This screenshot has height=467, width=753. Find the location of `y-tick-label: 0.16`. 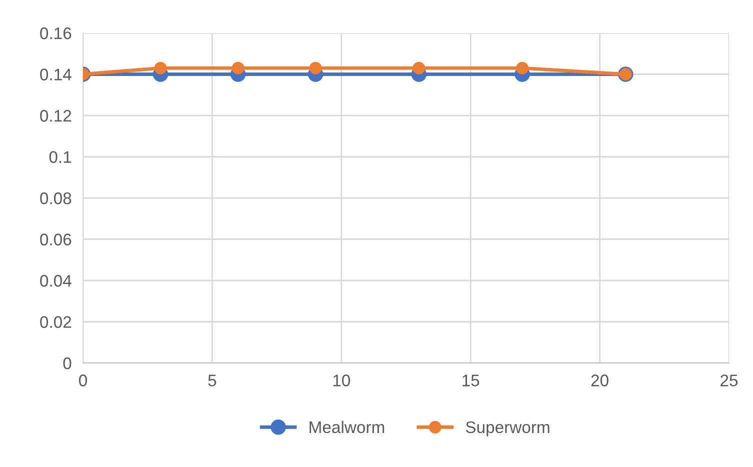

y-tick-label: 0.16 is located at coordinates (56, 33).